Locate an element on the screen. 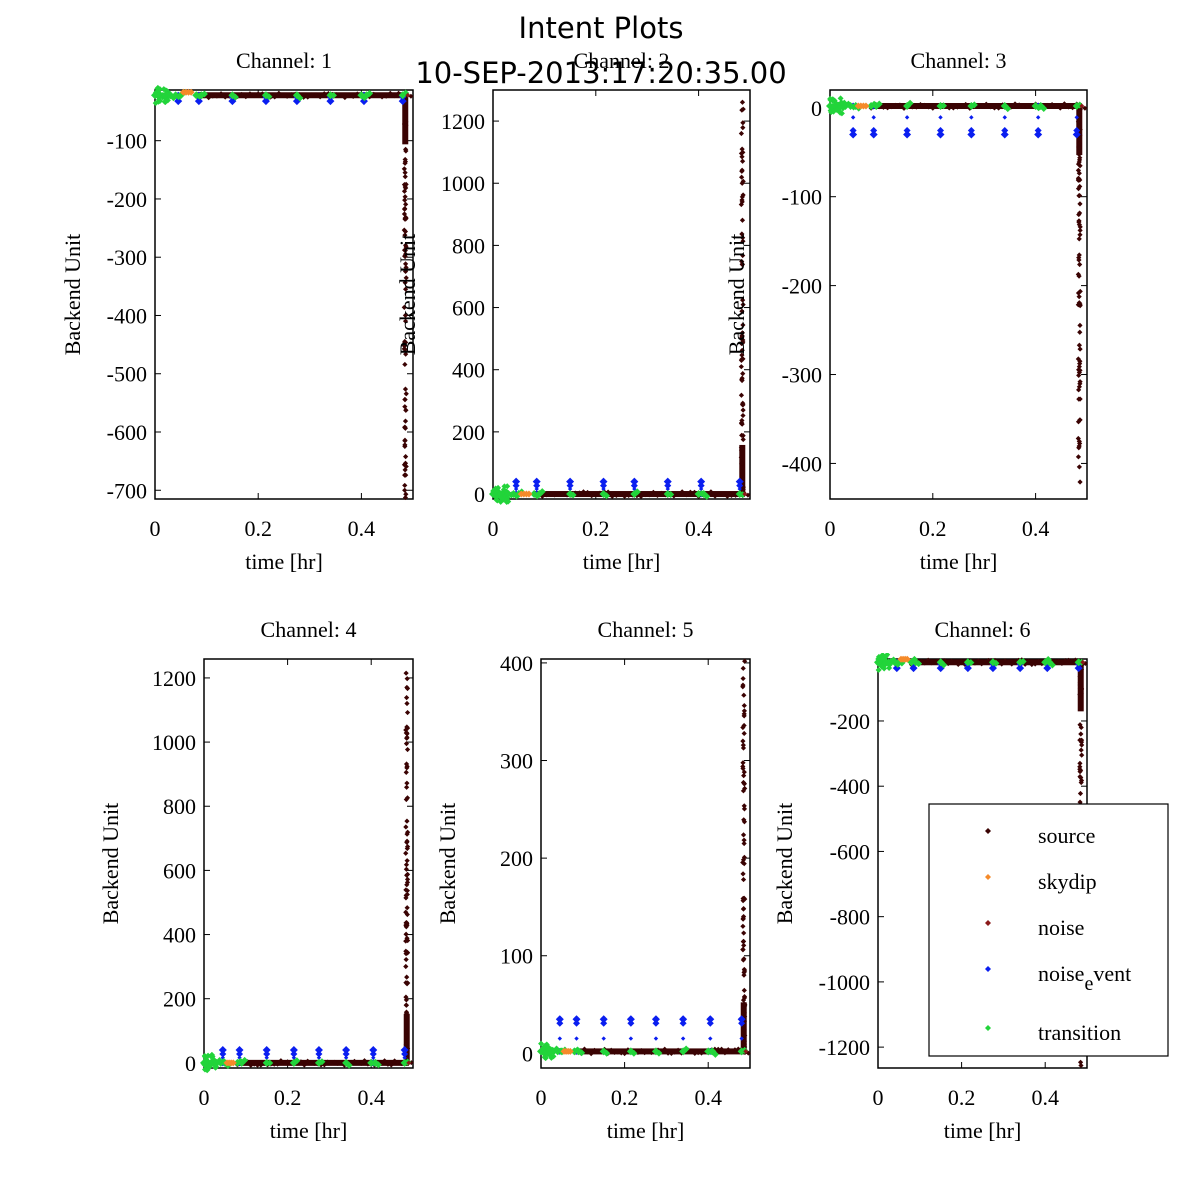 This screenshot has width=1200, height=1200. point-skydip is located at coordinates (866, 106).